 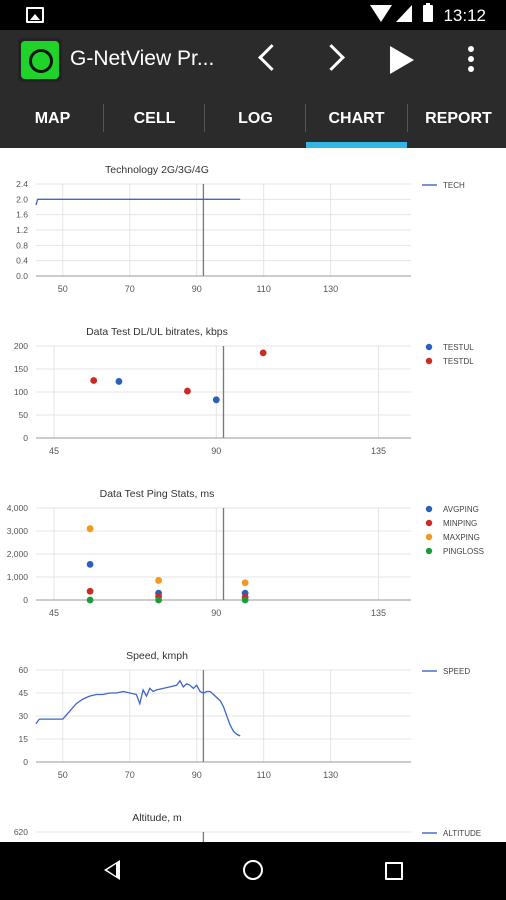 I want to click on nav-home-icon, so click(x=253, y=870).